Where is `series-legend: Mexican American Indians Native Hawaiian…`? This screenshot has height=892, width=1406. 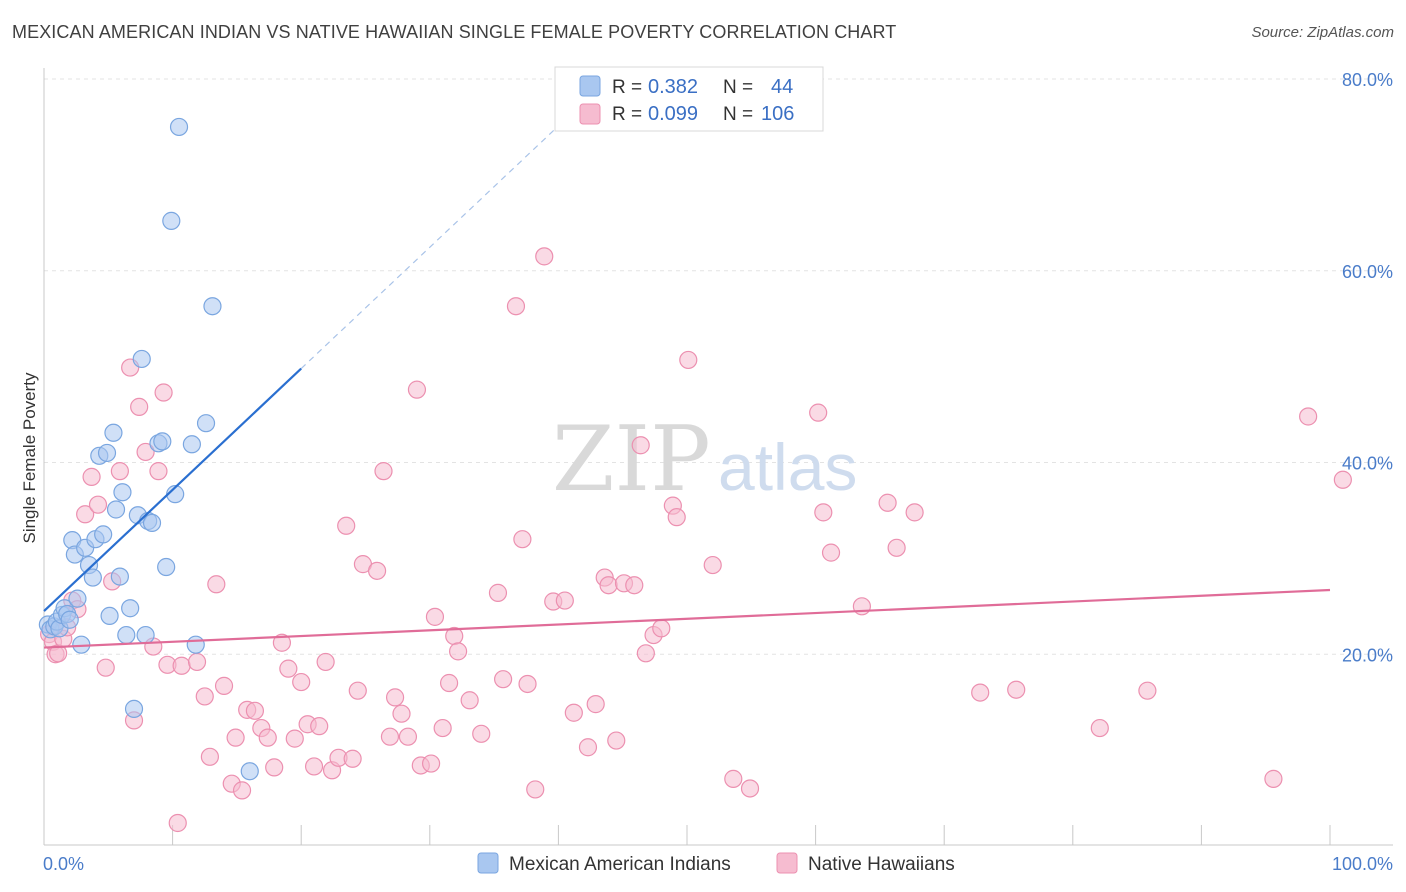 series-legend: Mexican American Indians Native Hawaiian… is located at coordinates (716, 863).